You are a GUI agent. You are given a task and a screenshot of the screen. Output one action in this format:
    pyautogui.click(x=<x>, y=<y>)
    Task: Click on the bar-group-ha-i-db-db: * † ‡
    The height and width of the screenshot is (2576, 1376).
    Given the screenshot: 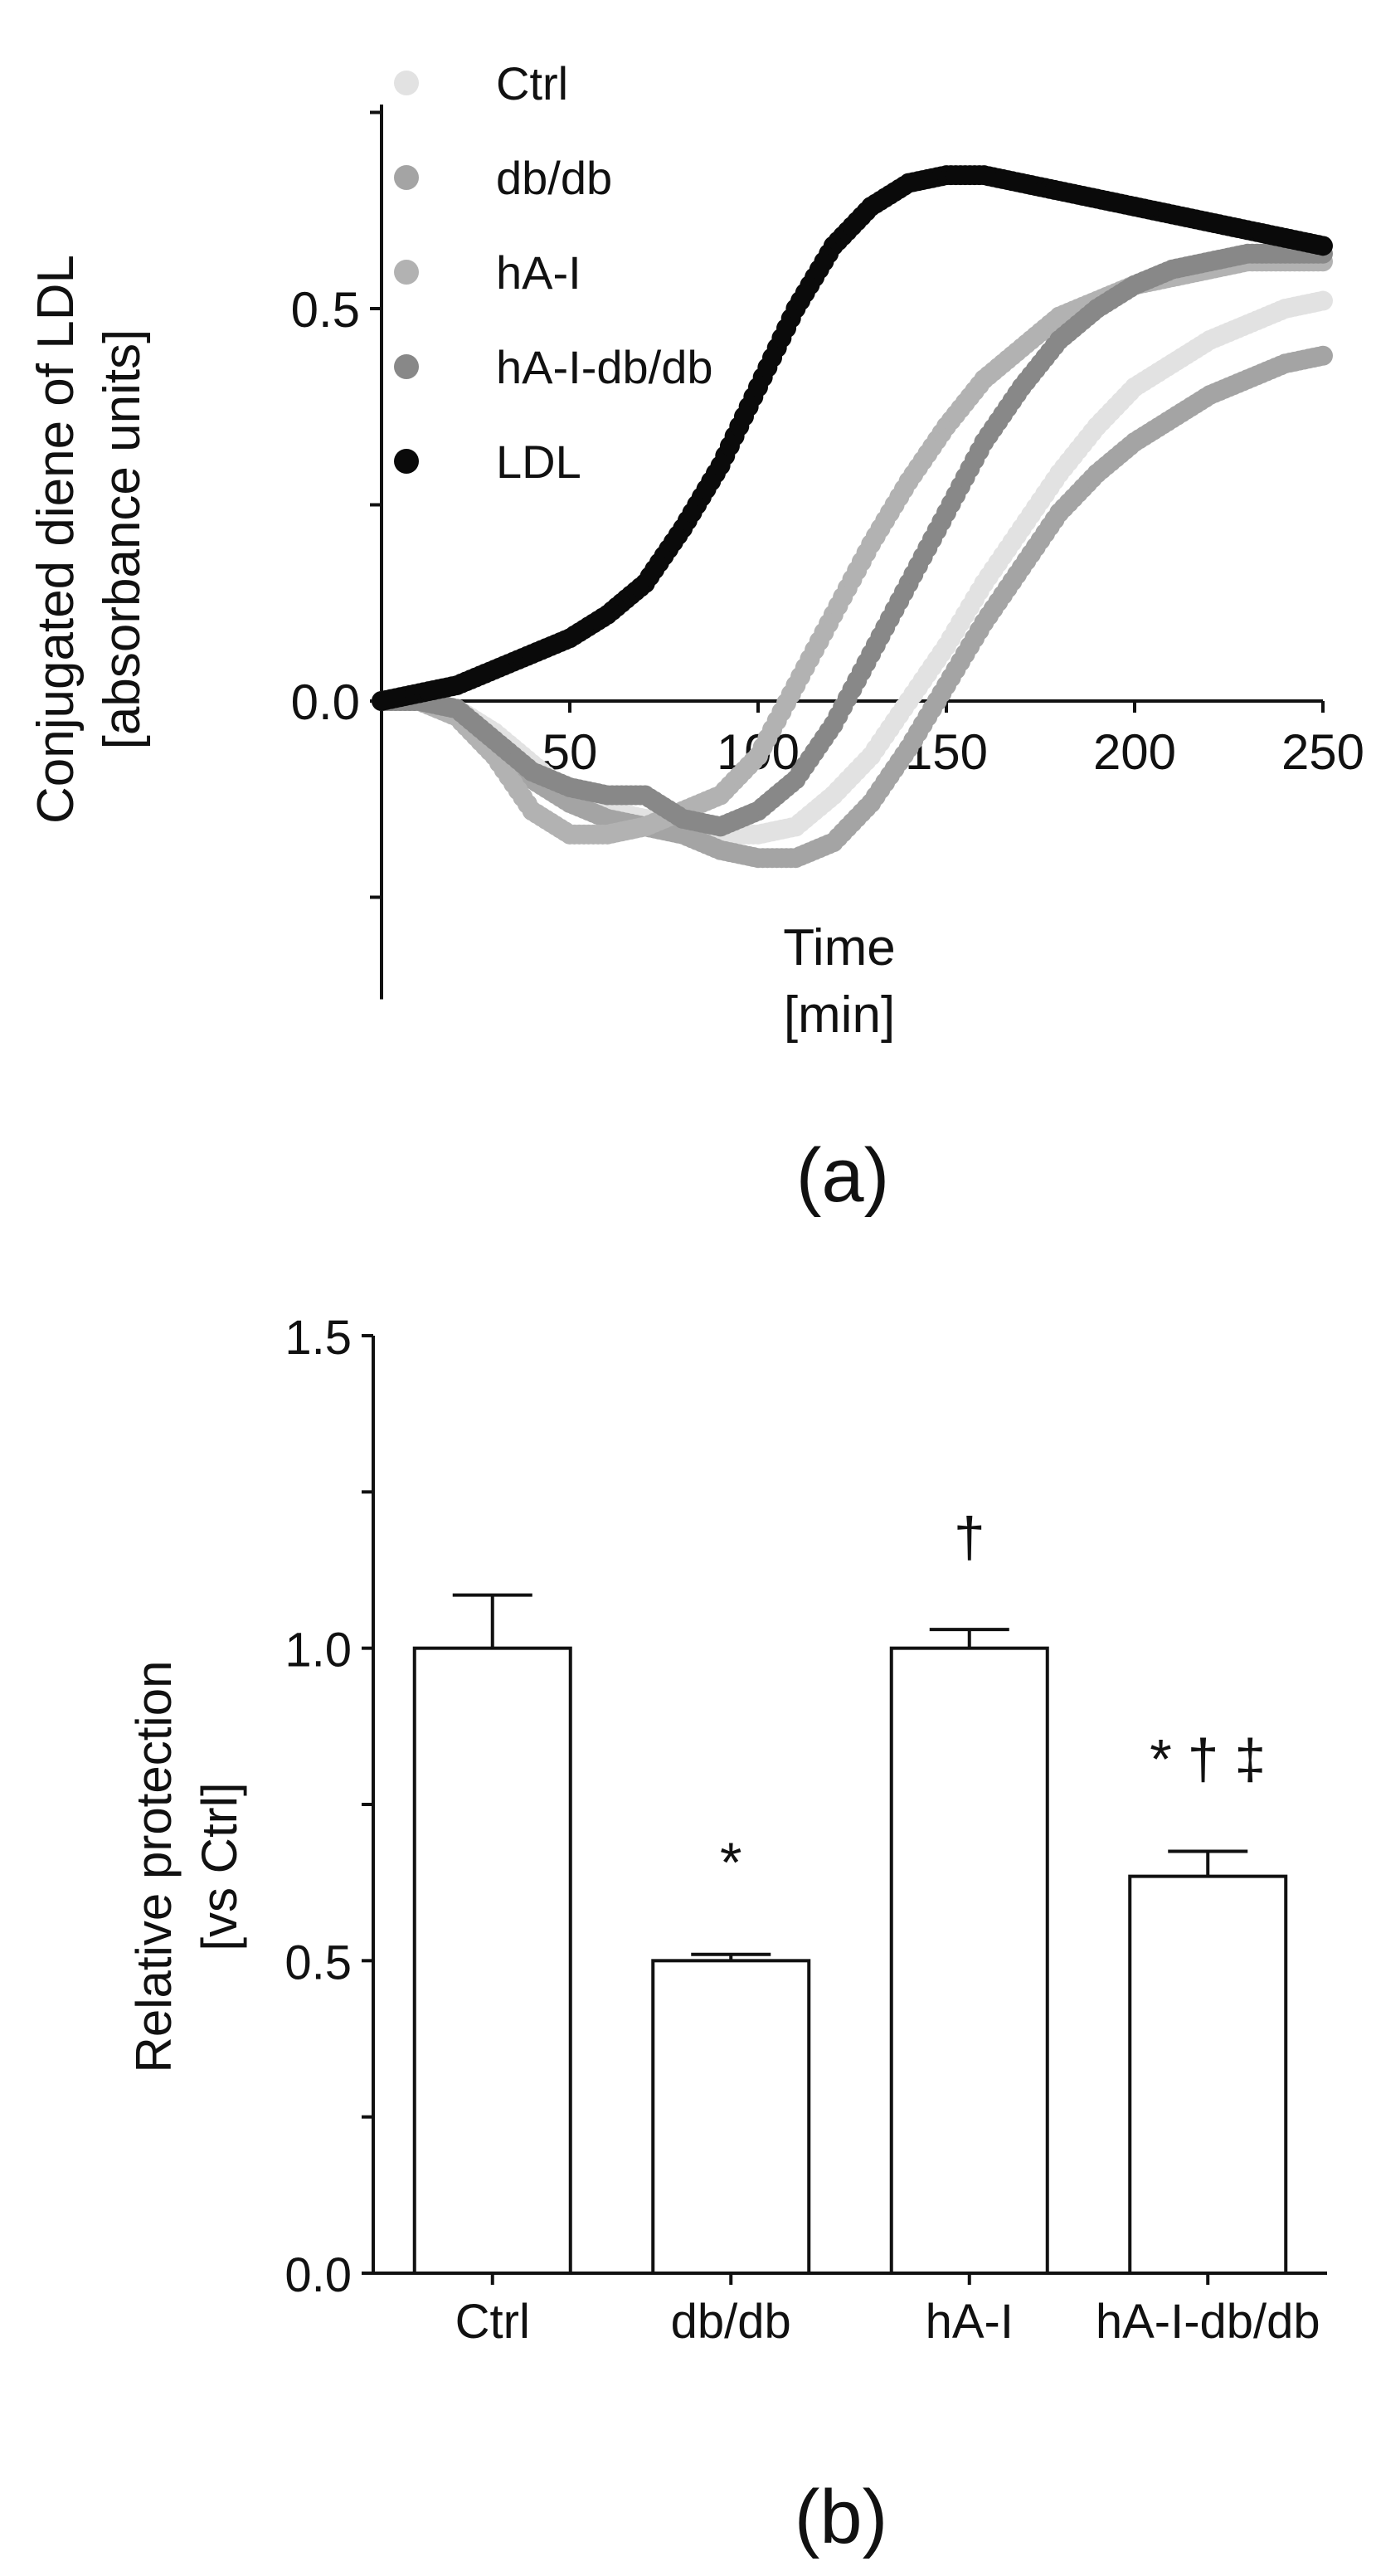 What is the action you would take?
    pyautogui.click(x=1208, y=2002)
    